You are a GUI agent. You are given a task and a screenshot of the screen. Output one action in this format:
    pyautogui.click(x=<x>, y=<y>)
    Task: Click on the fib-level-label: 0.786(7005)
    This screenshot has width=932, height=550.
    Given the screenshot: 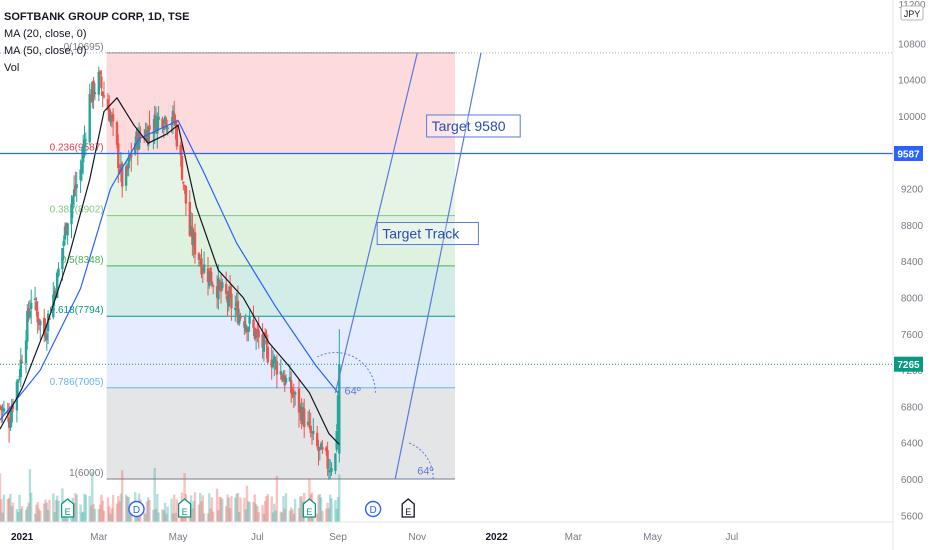 What is the action you would take?
    pyautogui.click(x=77, y=382)
    